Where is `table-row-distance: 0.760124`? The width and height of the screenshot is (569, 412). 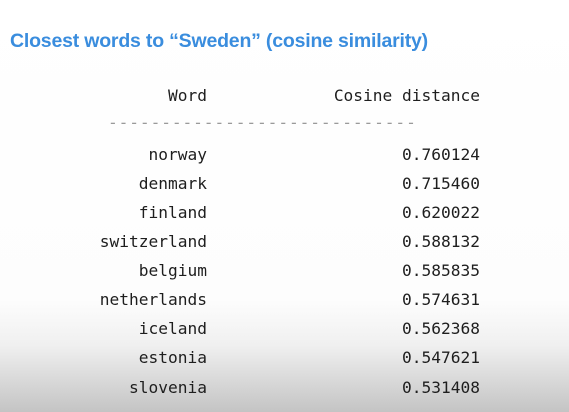
table-row-distance: 0.760124 is located at coordinates (441, 154).